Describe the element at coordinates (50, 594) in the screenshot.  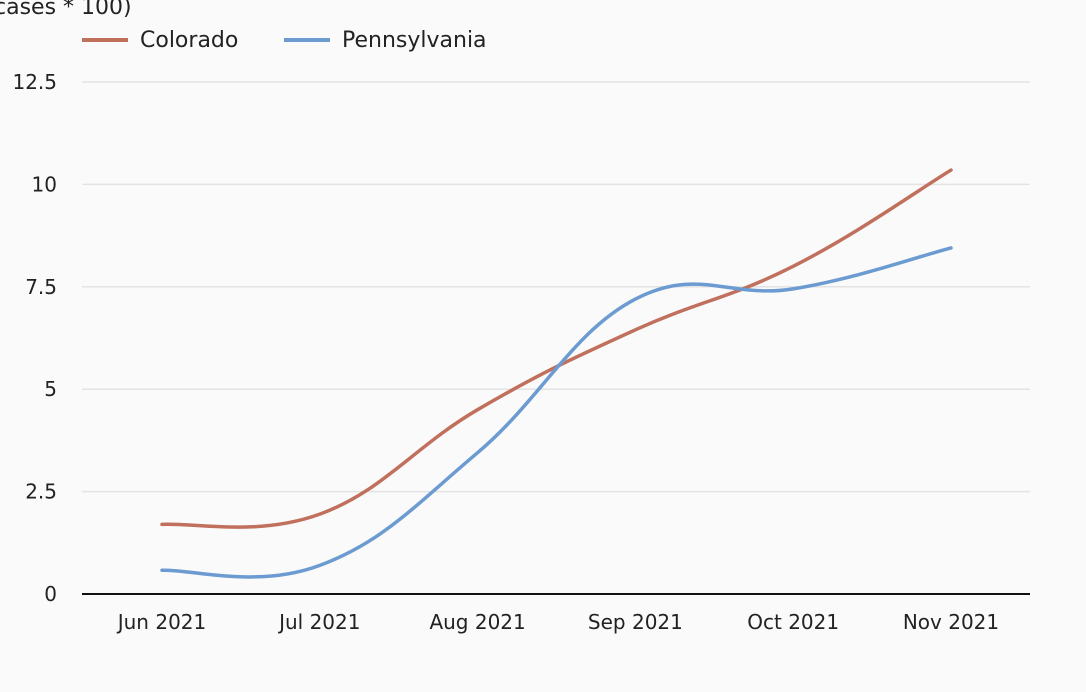
I see `y-tick-label: 0` at that location.